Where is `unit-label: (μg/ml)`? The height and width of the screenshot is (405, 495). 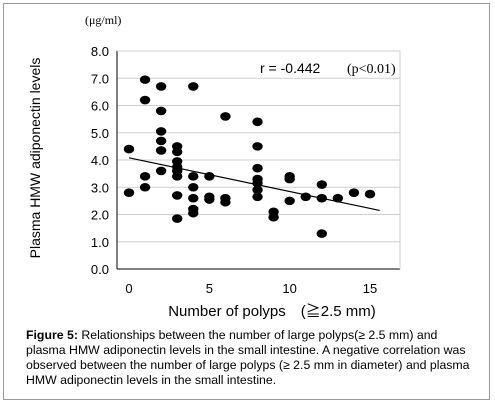
unit-label: (μg/ml) is located at coordinates (103, 20).